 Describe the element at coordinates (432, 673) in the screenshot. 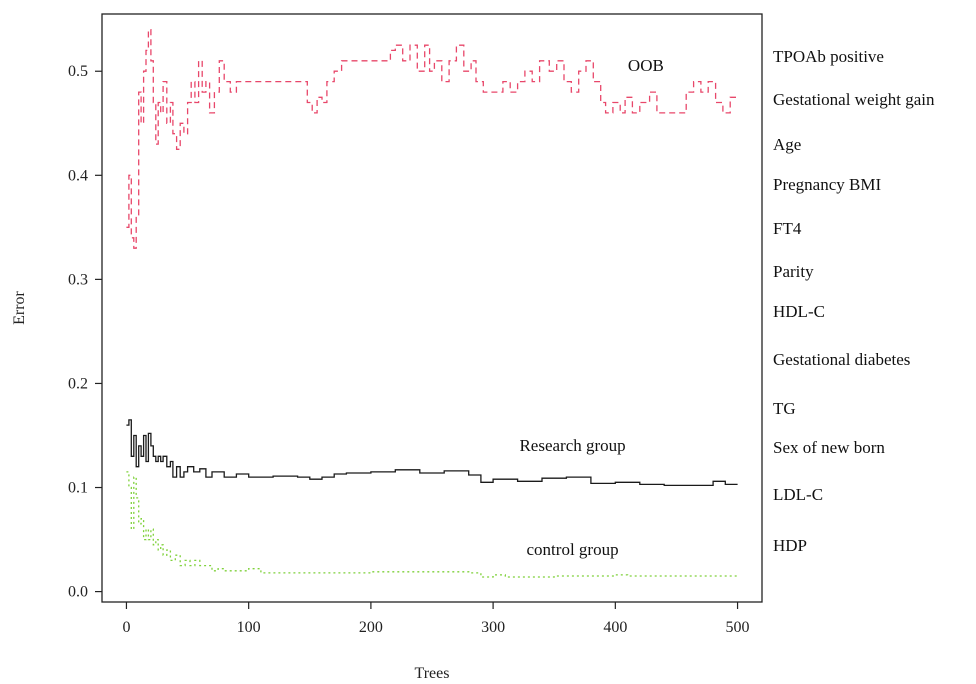

I see `x-axis-title: Trees` at that location.